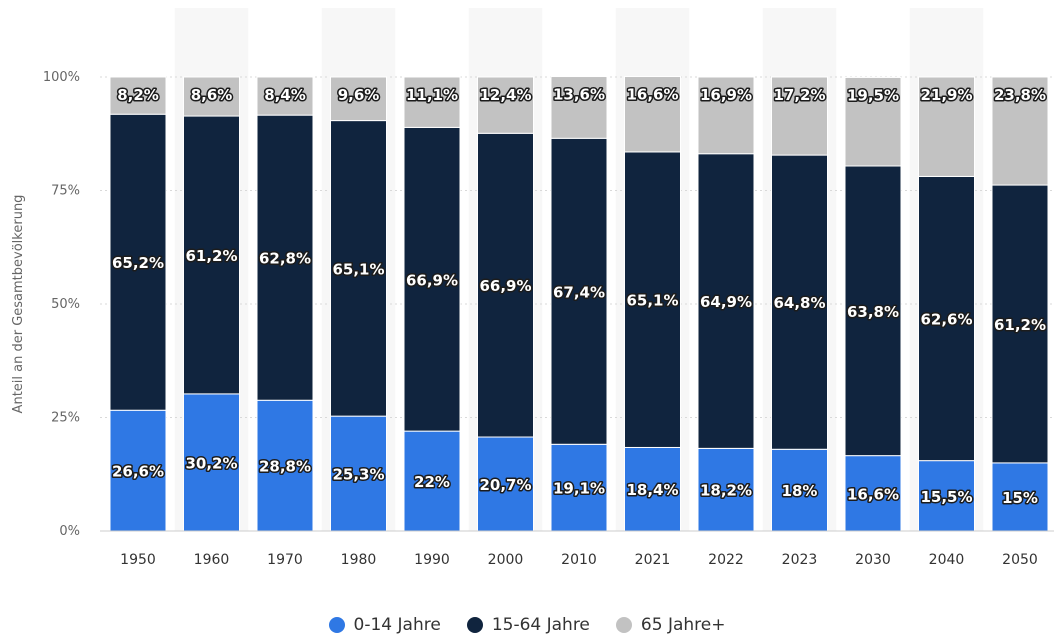 The height and width of the screenshot is (640, 1054). I want to click on data-label: 8,6%, so click(212, 95).